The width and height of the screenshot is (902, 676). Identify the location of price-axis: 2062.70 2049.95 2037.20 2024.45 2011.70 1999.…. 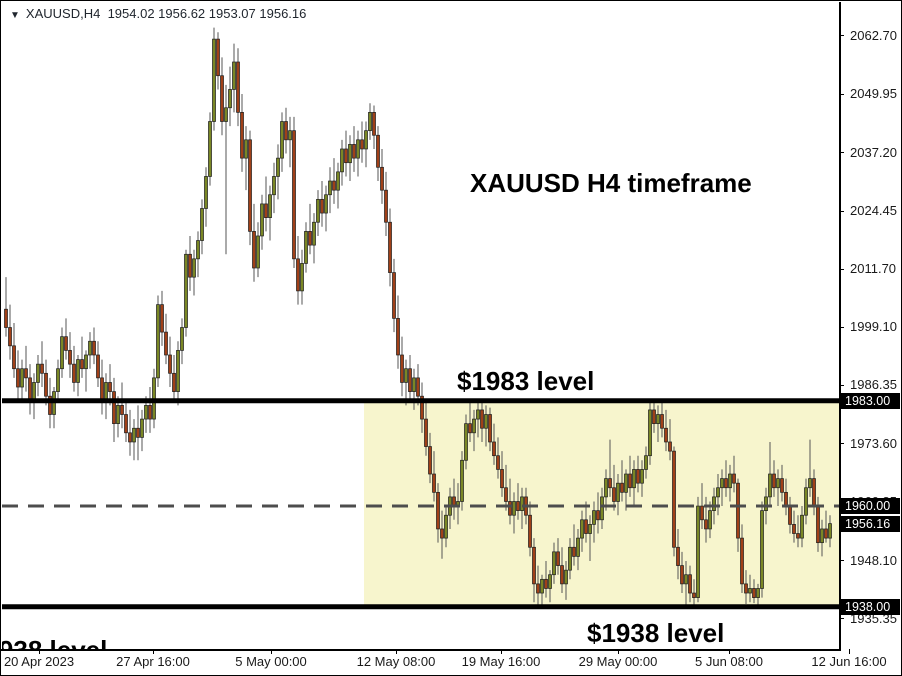
(870, 325).